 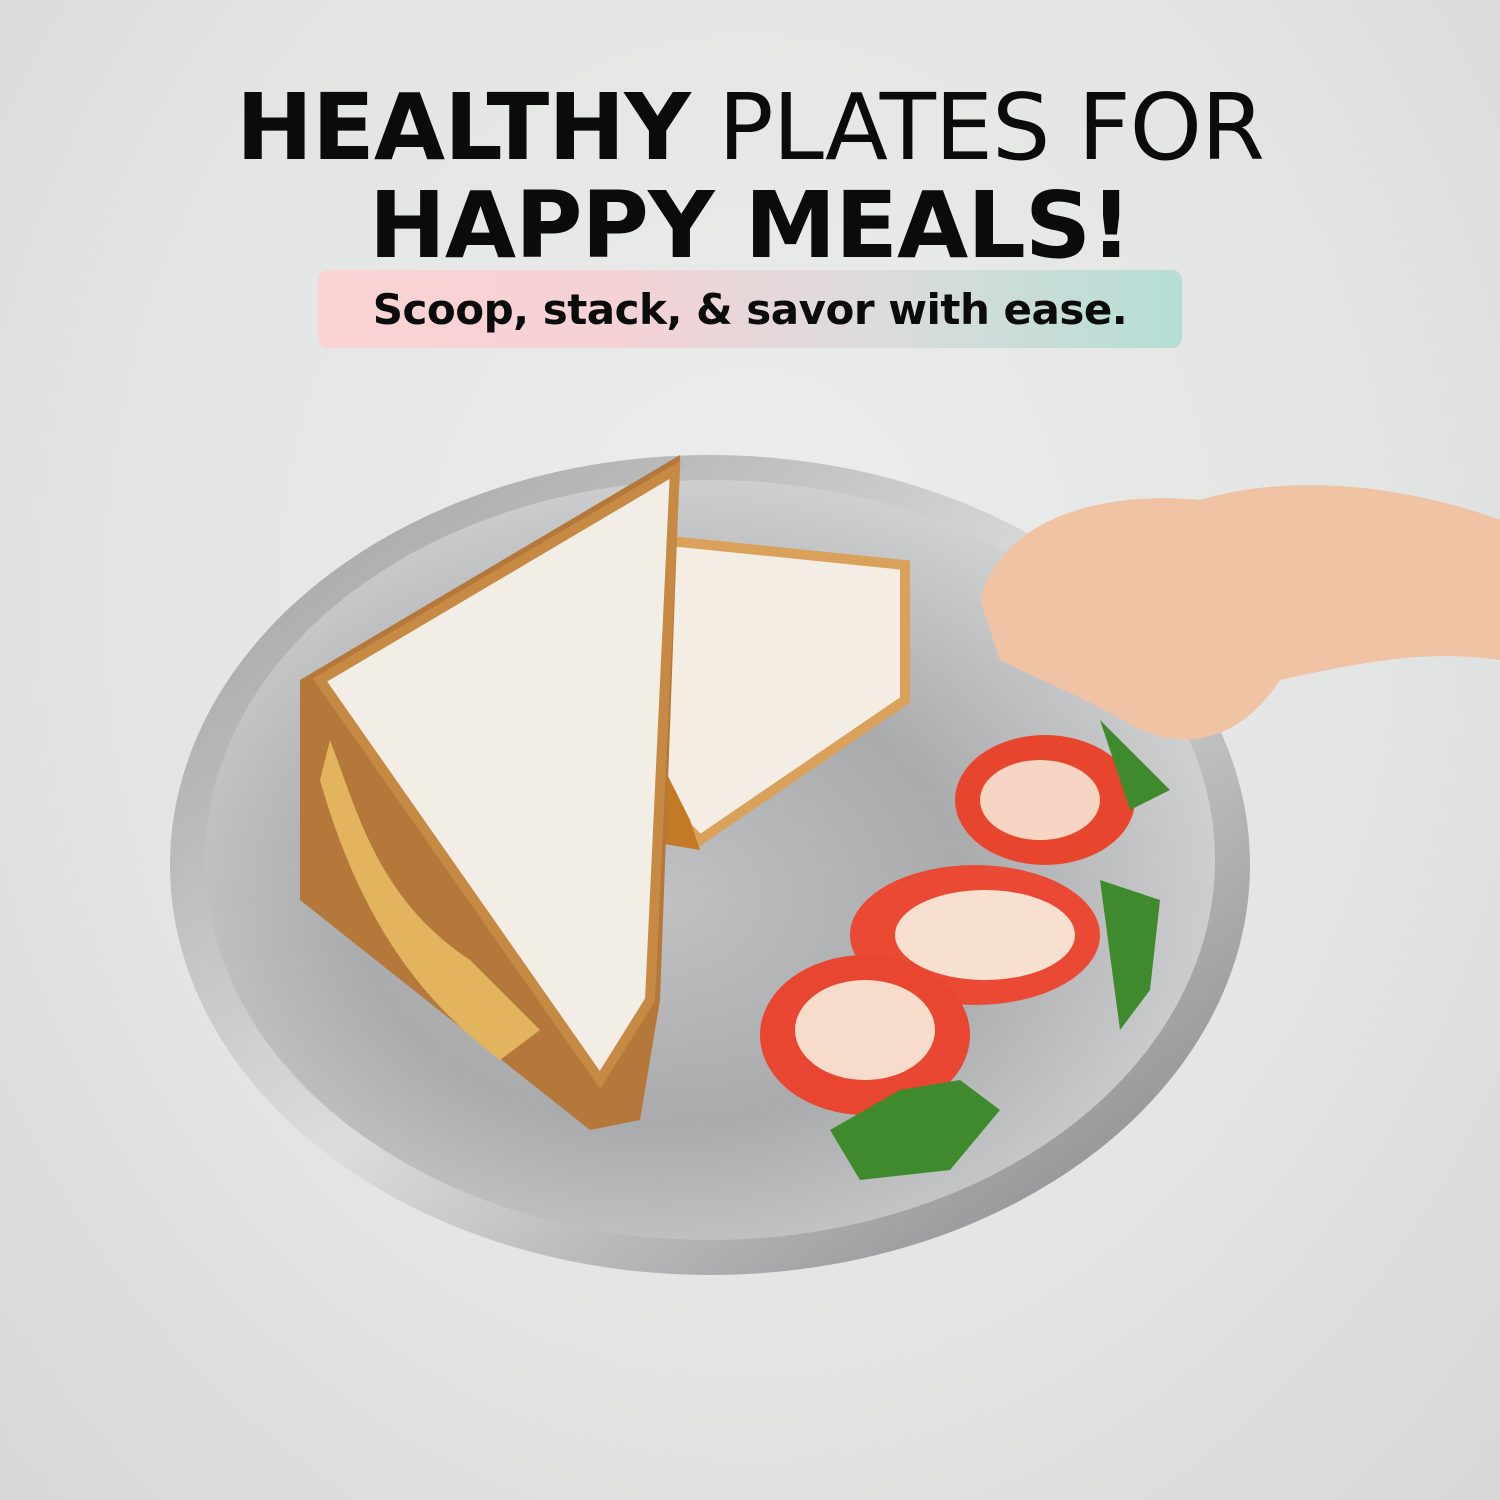 I want to click on tagline-banner: Scoop, stack, & savor with ease., so click(x=750, y=309).